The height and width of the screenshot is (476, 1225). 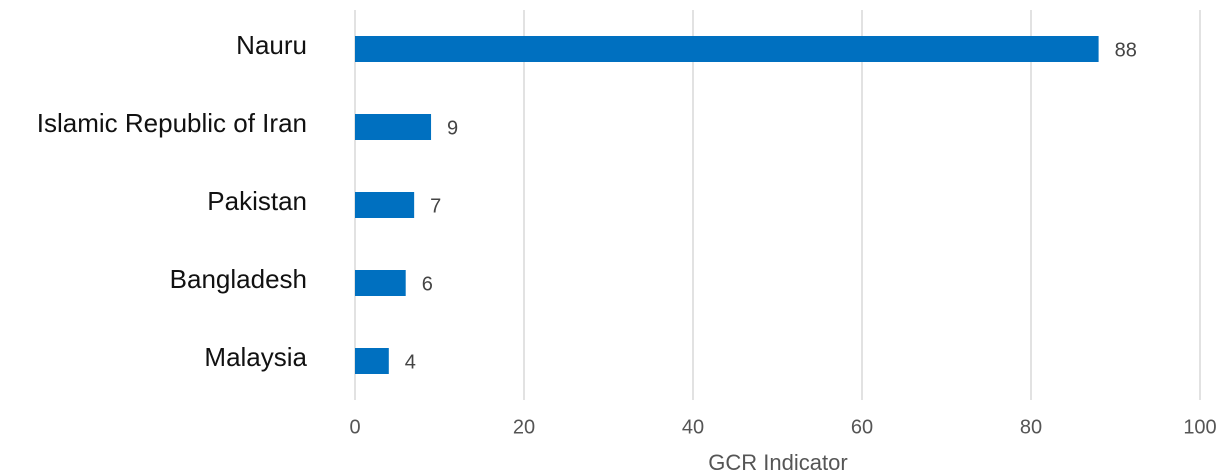 I want to click on value-label: 88, so click(x=1126, y=50).